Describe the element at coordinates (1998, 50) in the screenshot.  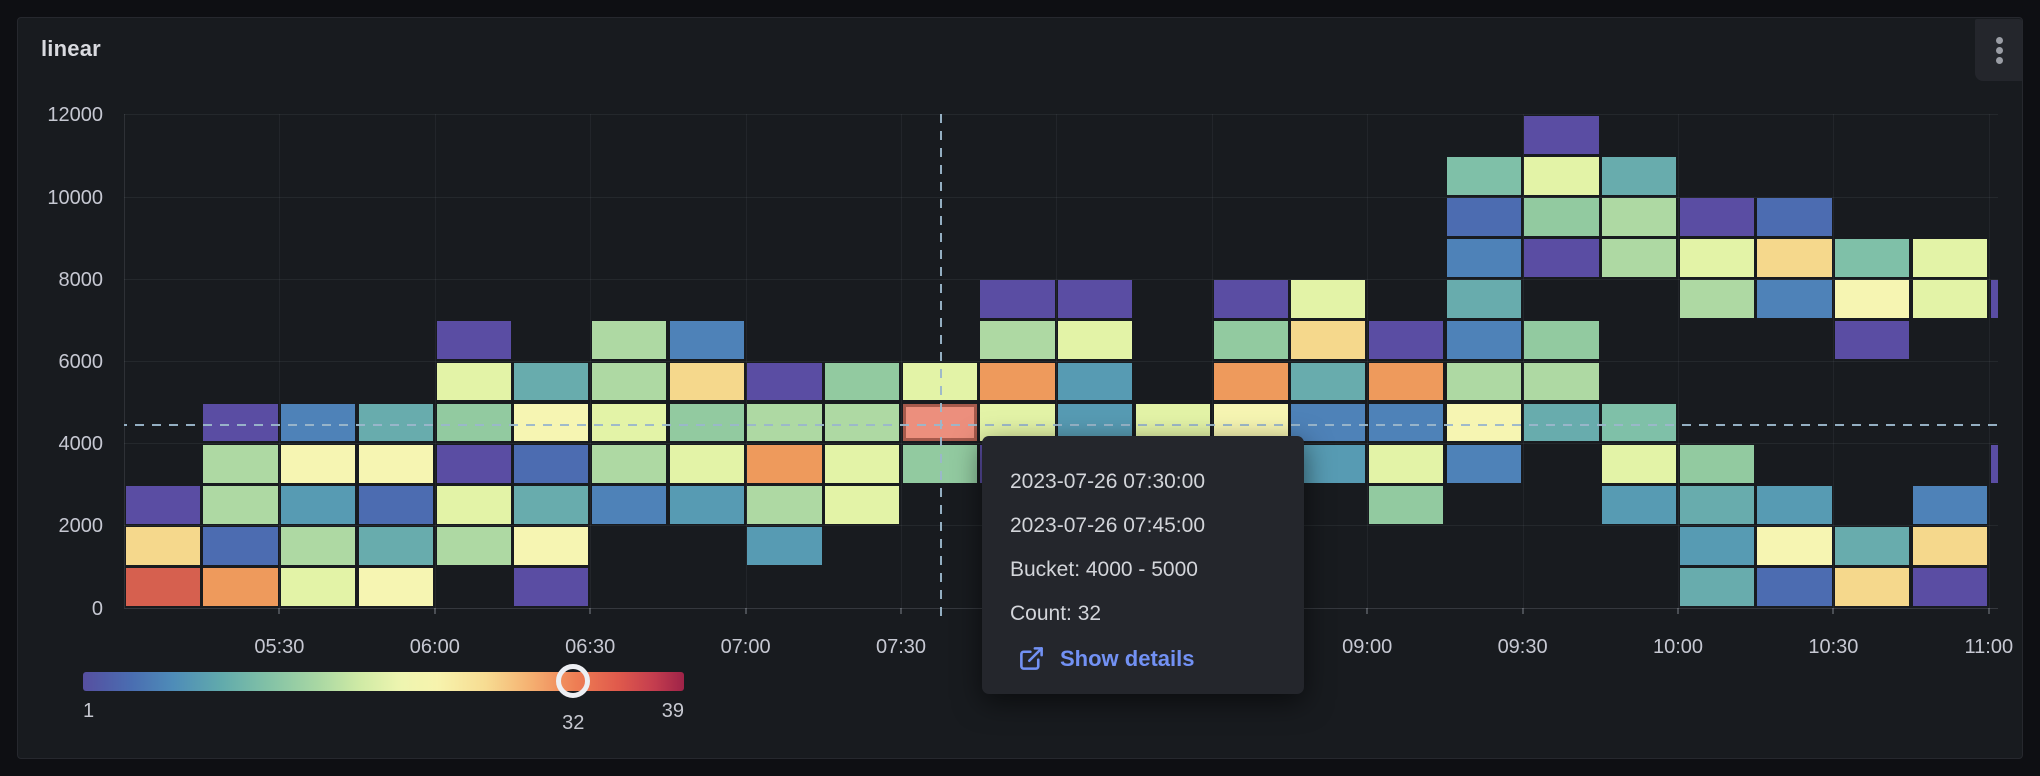
I see `panel-menu-button` at that location.